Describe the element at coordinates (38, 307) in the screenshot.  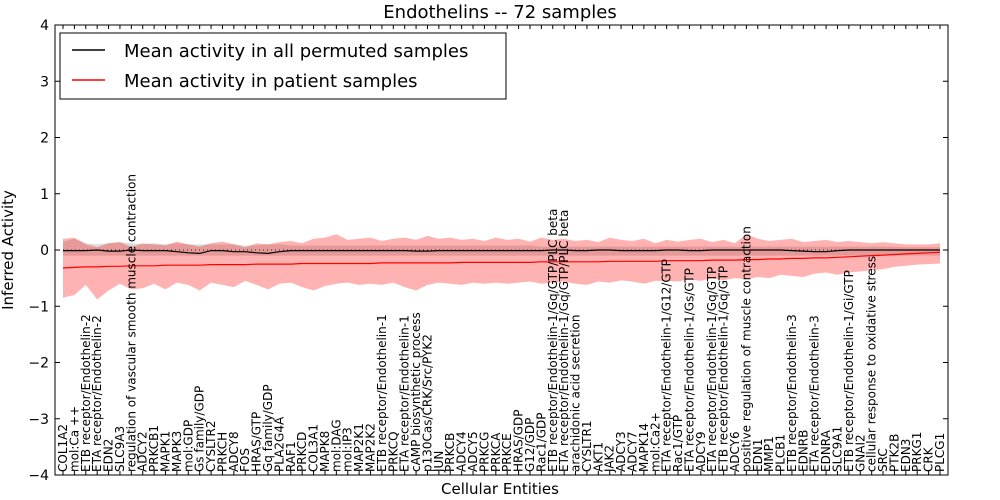
I see `y-tick-label: −1` at that location.